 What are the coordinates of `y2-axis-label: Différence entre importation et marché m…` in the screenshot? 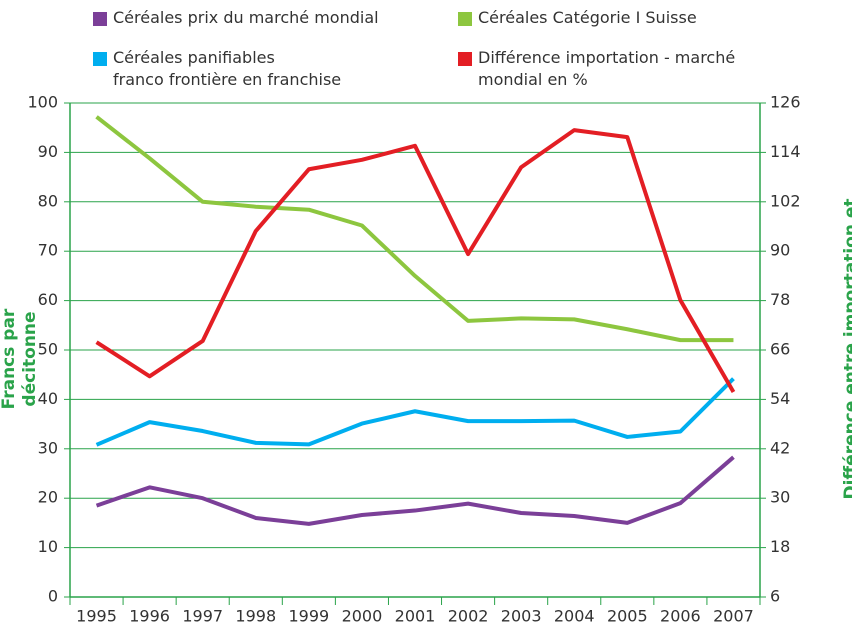 It's located at (846, 349).